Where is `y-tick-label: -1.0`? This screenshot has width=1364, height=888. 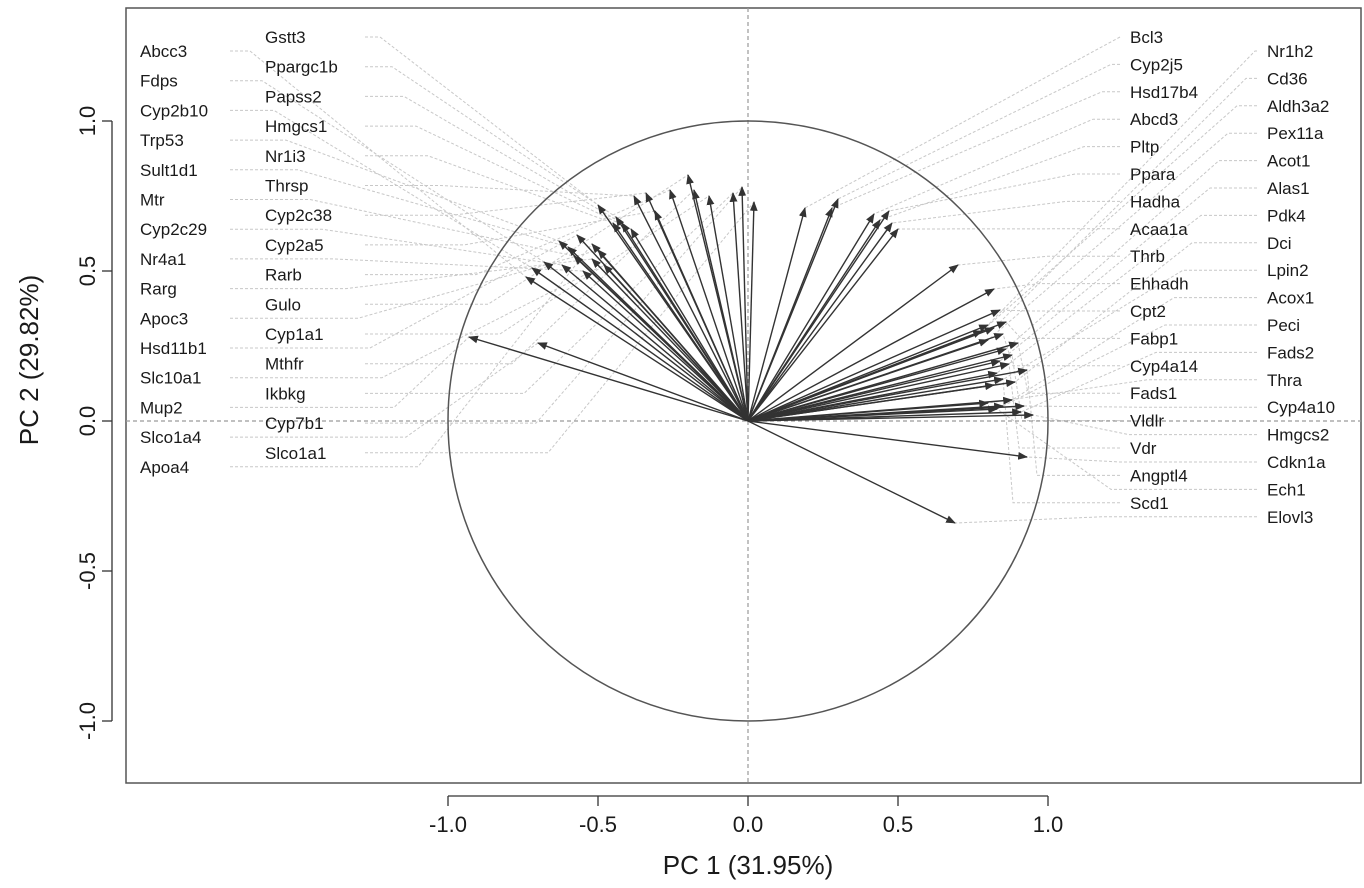 y-tick-label: -1.0 is located at coordinates (87, 721).